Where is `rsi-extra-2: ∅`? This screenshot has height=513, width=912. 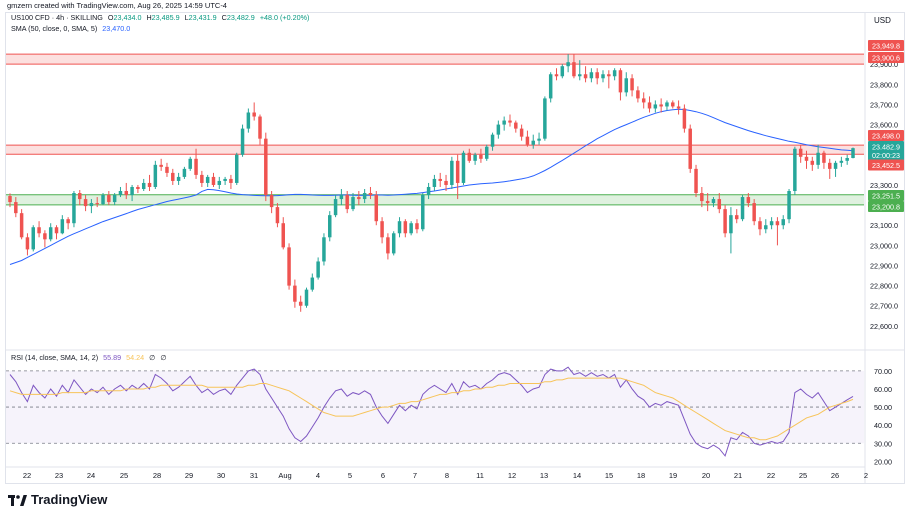 rsi-extra-2: ∅ is located at coordinates (163, 357).